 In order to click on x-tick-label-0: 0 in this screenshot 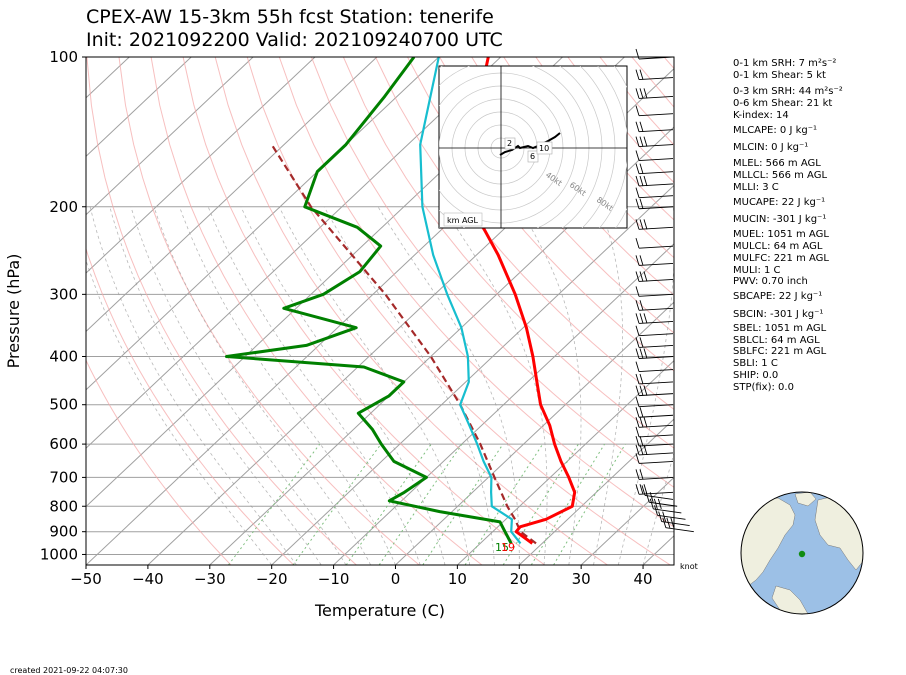, I will do `click(396, 579)`.